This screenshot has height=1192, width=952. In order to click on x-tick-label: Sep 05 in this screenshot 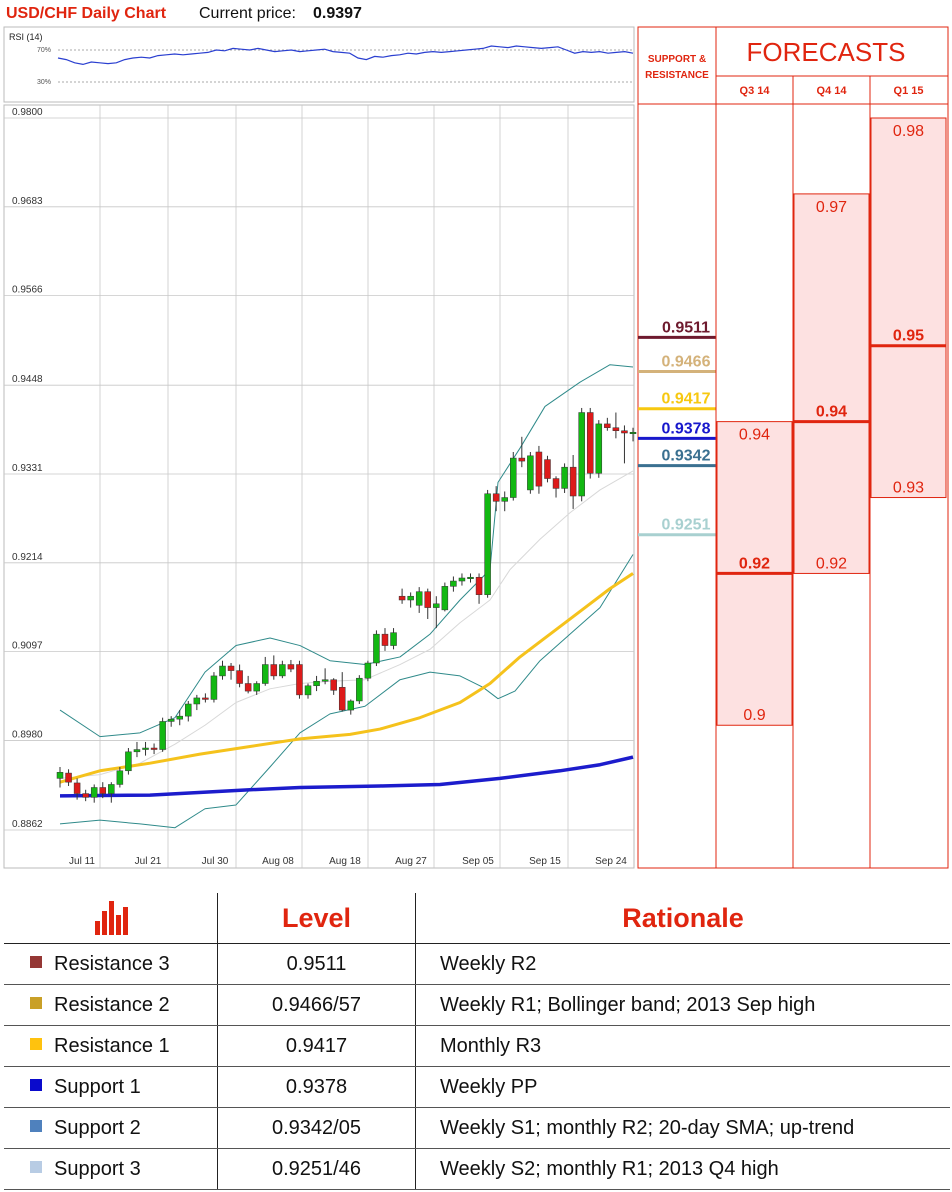, I will do `click(478, 861)`.